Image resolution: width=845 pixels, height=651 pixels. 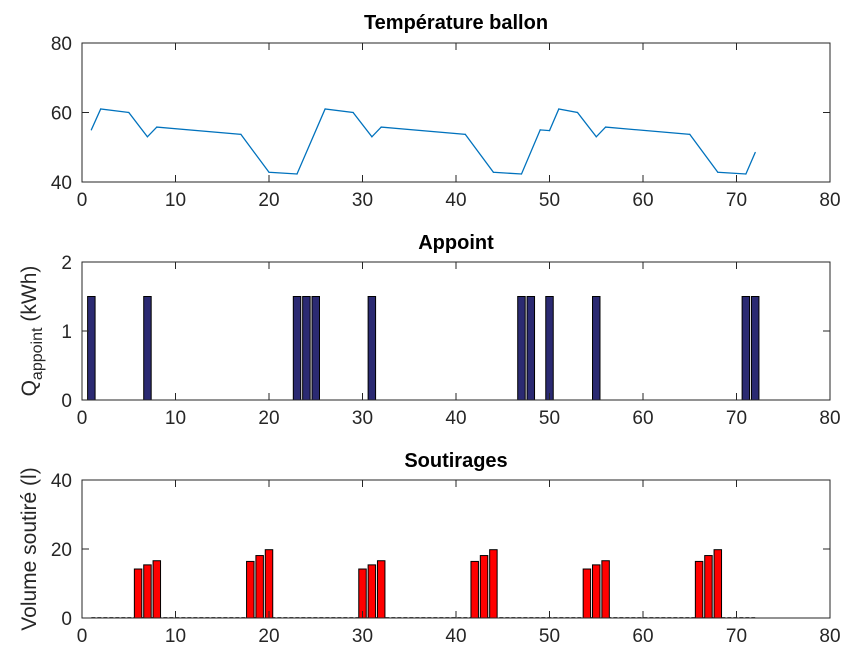 What do you see at coordinates (66, 263) in the screenshot?
I see `y-tick-label: 2` at bounding box center [66, 263].